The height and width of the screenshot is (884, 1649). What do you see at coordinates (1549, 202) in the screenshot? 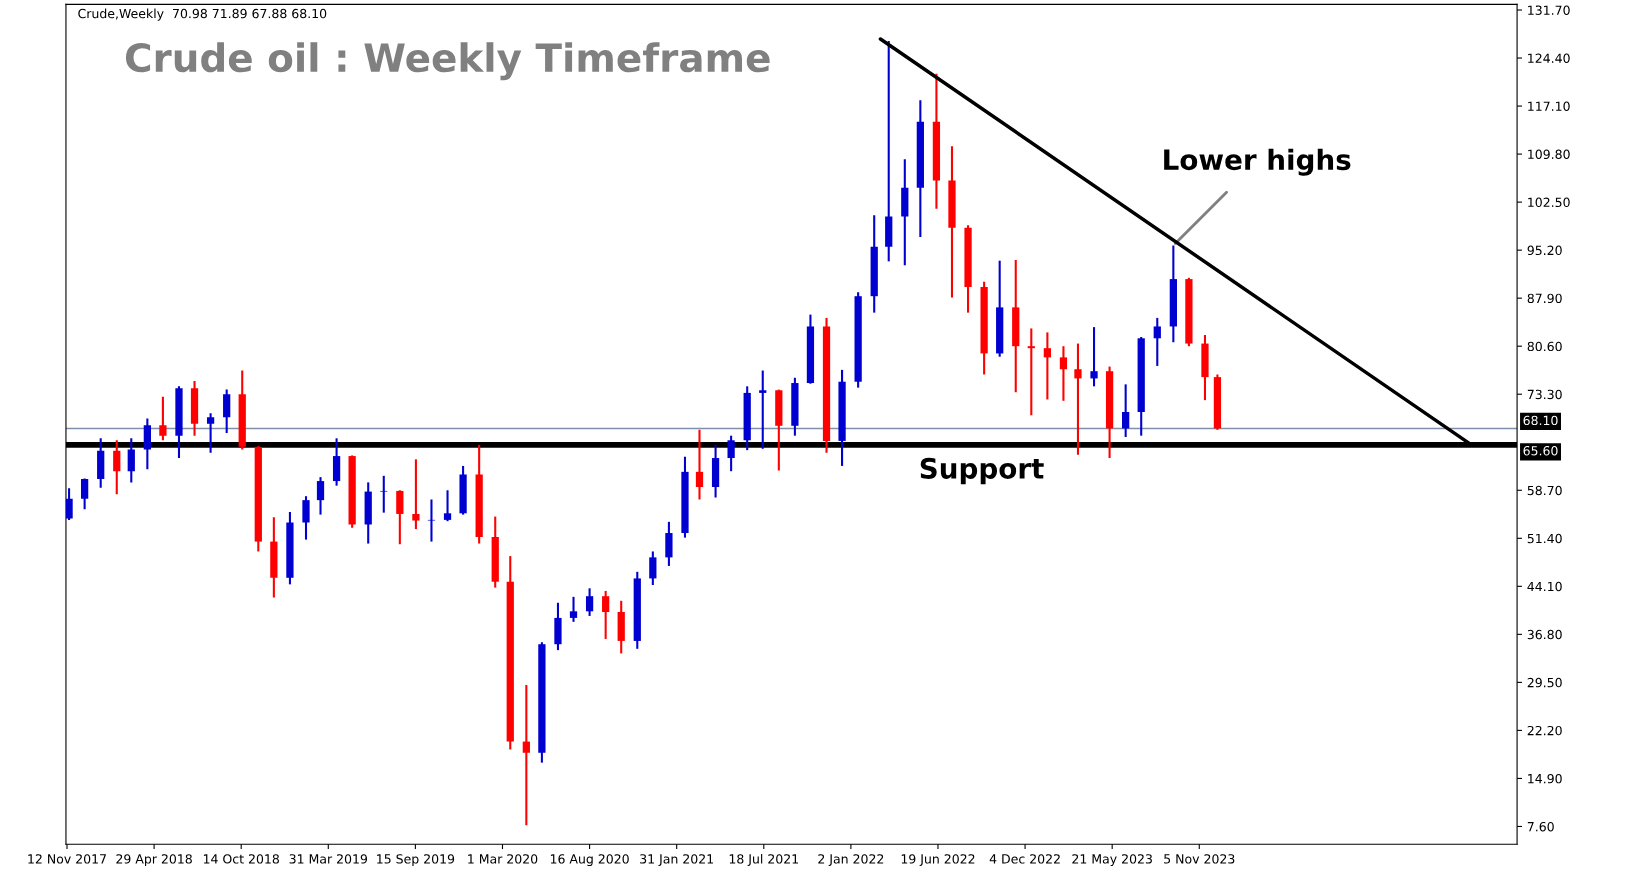
I see `y-tick-label: 102.50` at bounding box center [1549, 202].